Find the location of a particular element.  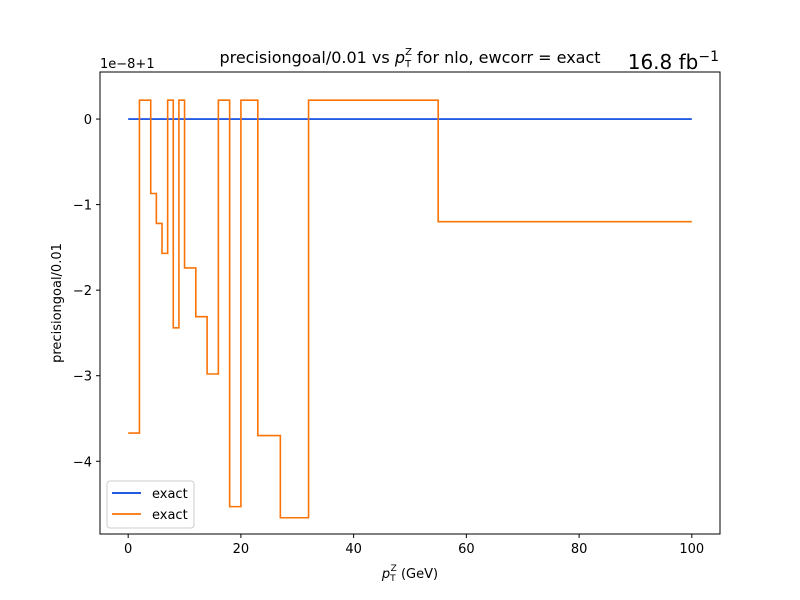

lumi-sup: −1 is located at coordinates (708, 57).